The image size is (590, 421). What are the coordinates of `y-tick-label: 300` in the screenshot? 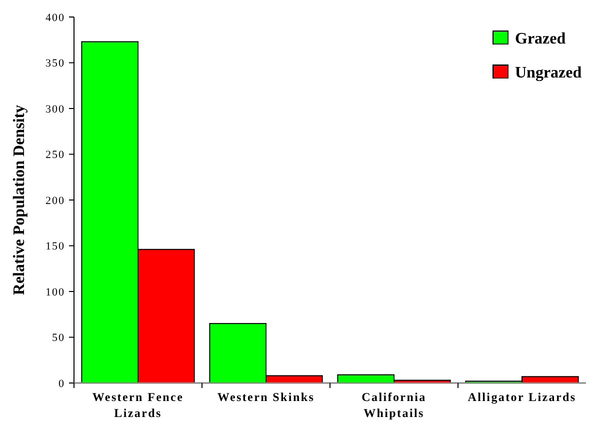 It's located at (55, 109).